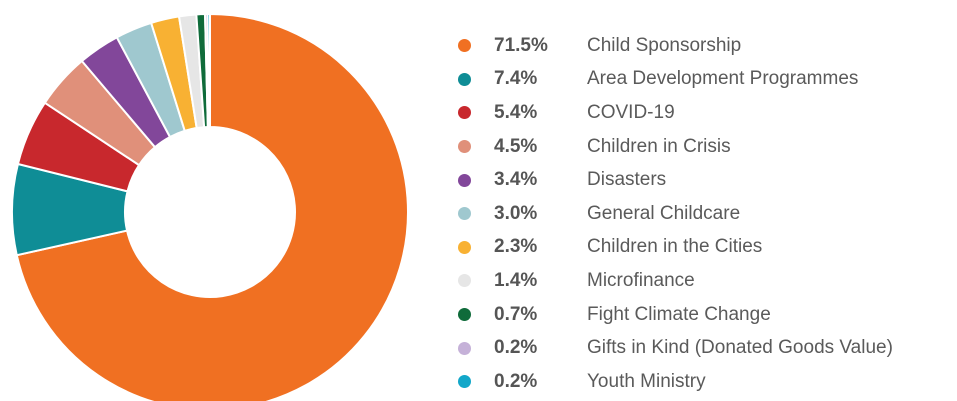 This screenshot has height=401, width=957. I want to click on legend-item: 2.3% Children in the Cities, so click(675, 248).